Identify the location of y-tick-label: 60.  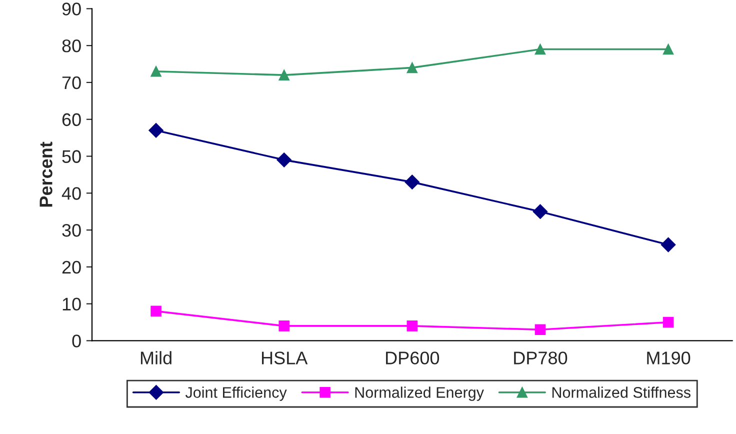
(71, 119).